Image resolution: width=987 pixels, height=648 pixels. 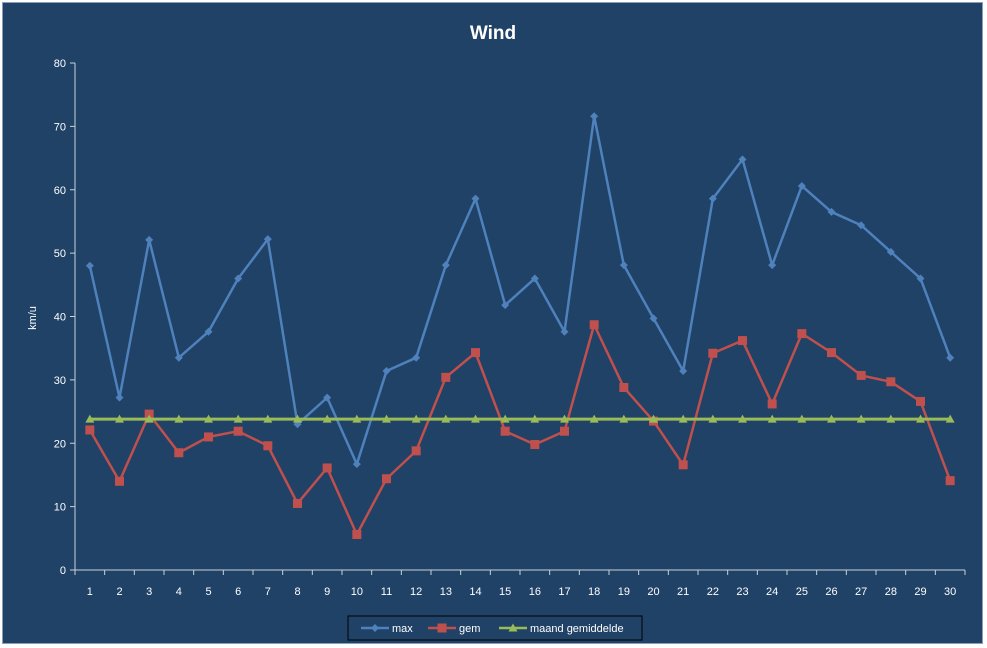 What do you see at coordinates (119, 592) in the screenshot?
I see `x-tick-label: 2` at bounding box center [119, 592].